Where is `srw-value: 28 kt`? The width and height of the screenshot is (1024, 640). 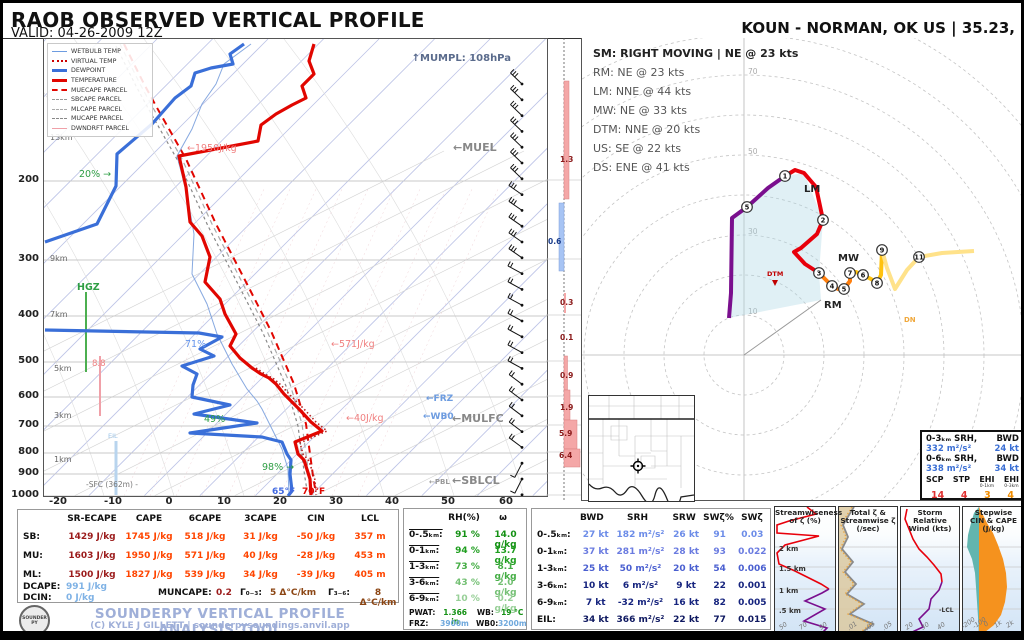
srw-value: 28 kt is located at coordinates (686, 552).